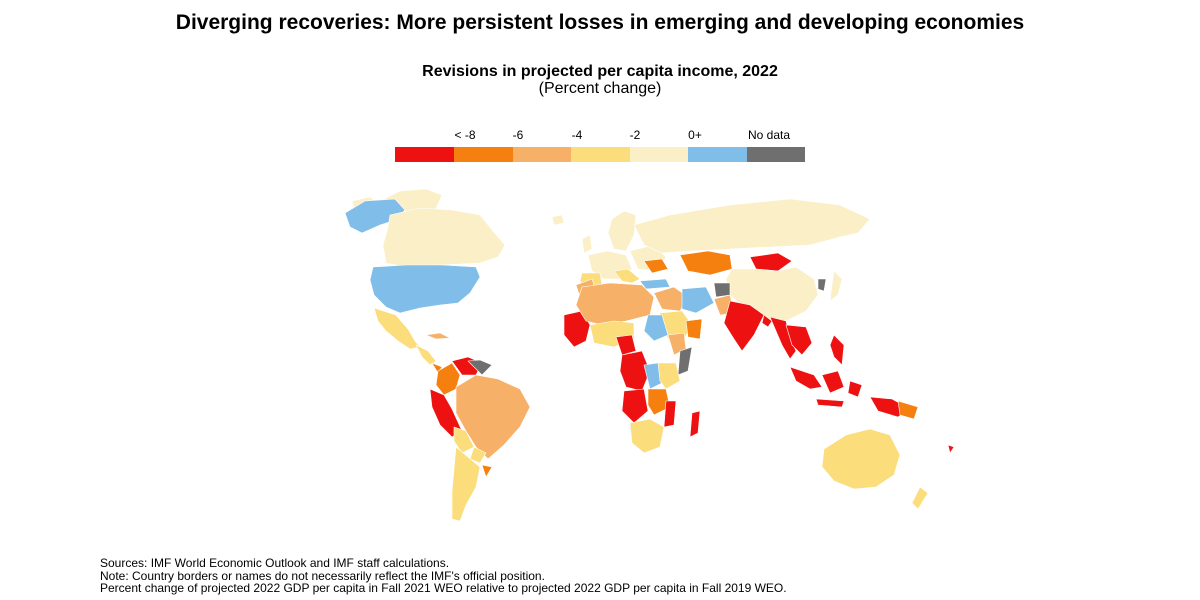  I want to click on region-new-zealand, so click(920, 498).